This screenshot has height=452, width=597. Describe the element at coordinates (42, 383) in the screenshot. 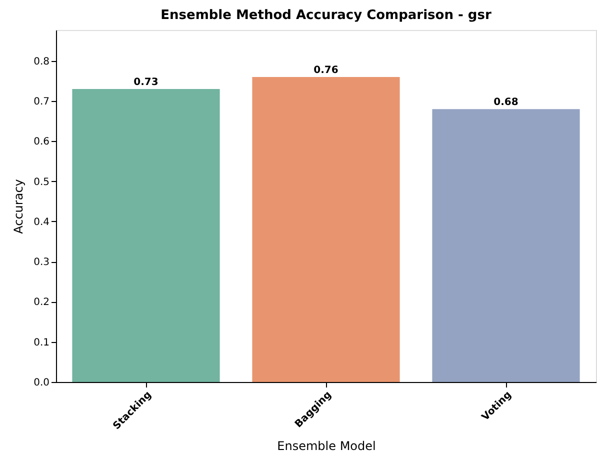

I see `y-tick-label: 0.0` at that location.